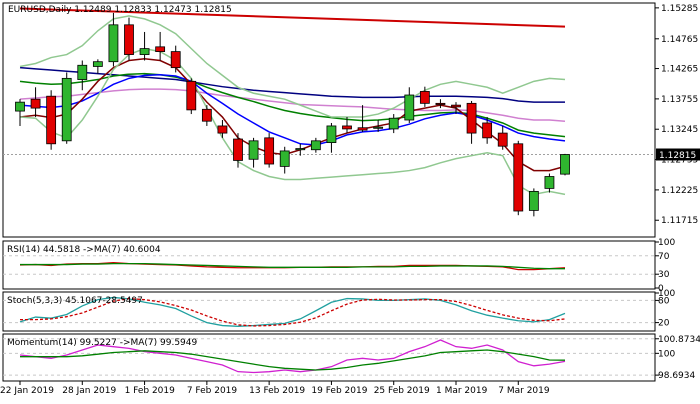 The width and height of the screenshot is (700, 404). I want to click on x-tick-label: 1 Feb 2019, so click(150, 391).